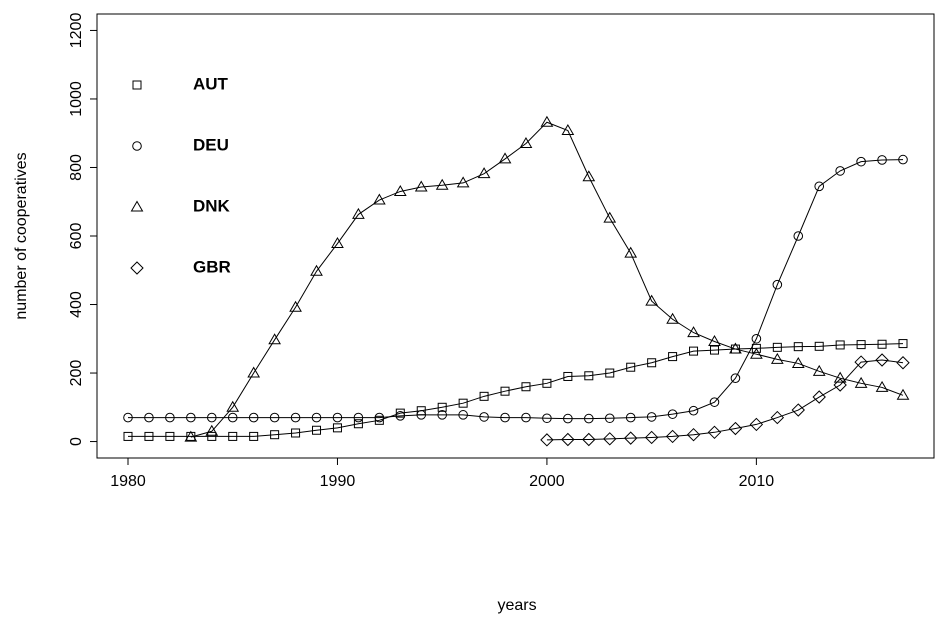  Describe the element at coordinates (757, 481) in the screenshot. I see `x-tick-label: 2010` at that location.